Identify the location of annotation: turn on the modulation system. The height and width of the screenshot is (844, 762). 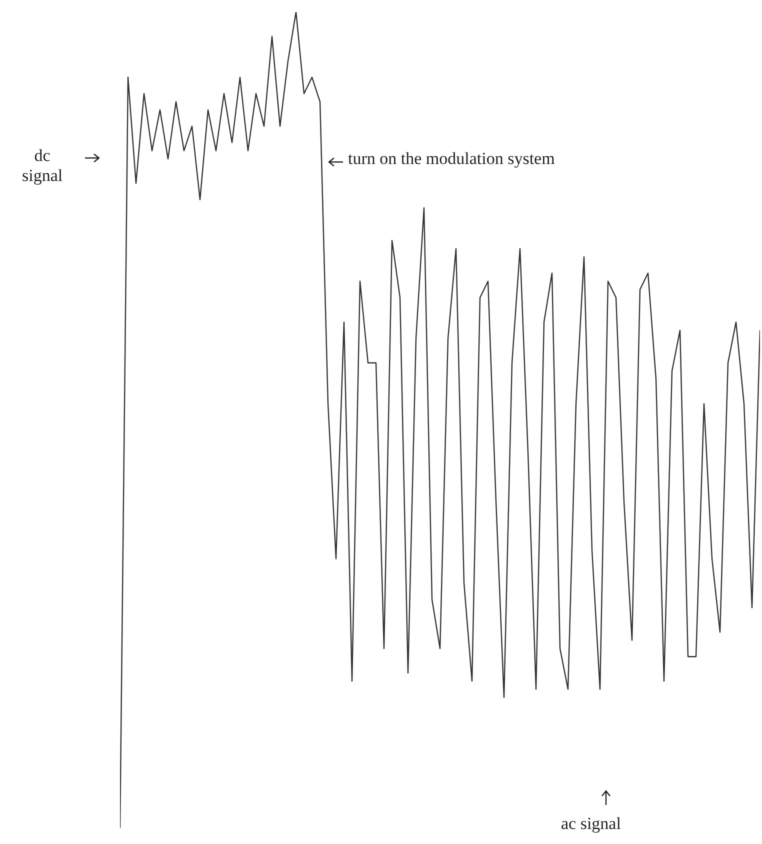
(451, 159).